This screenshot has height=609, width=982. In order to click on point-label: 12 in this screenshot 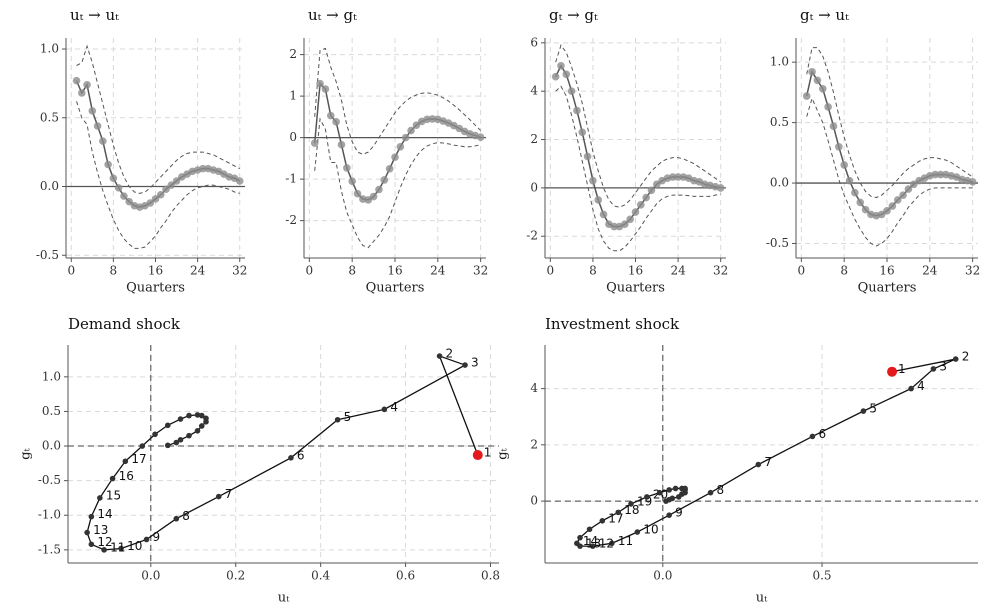, I will do `click(606, 544)`.